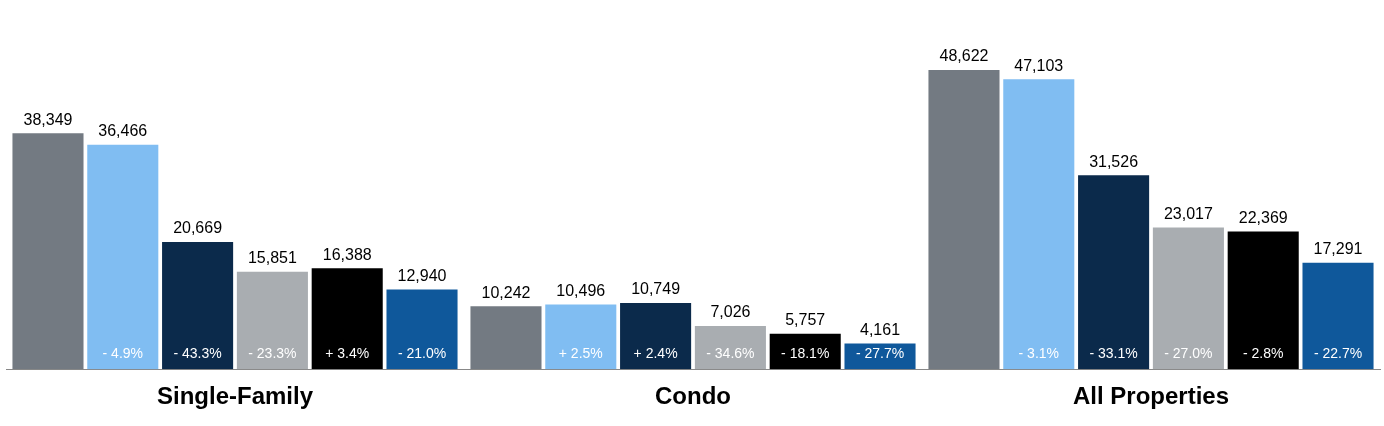  What do you see at coordinates (347, 254) in the screenshot?
I see `data-label: 16,388` at bounding box center [347, 254].